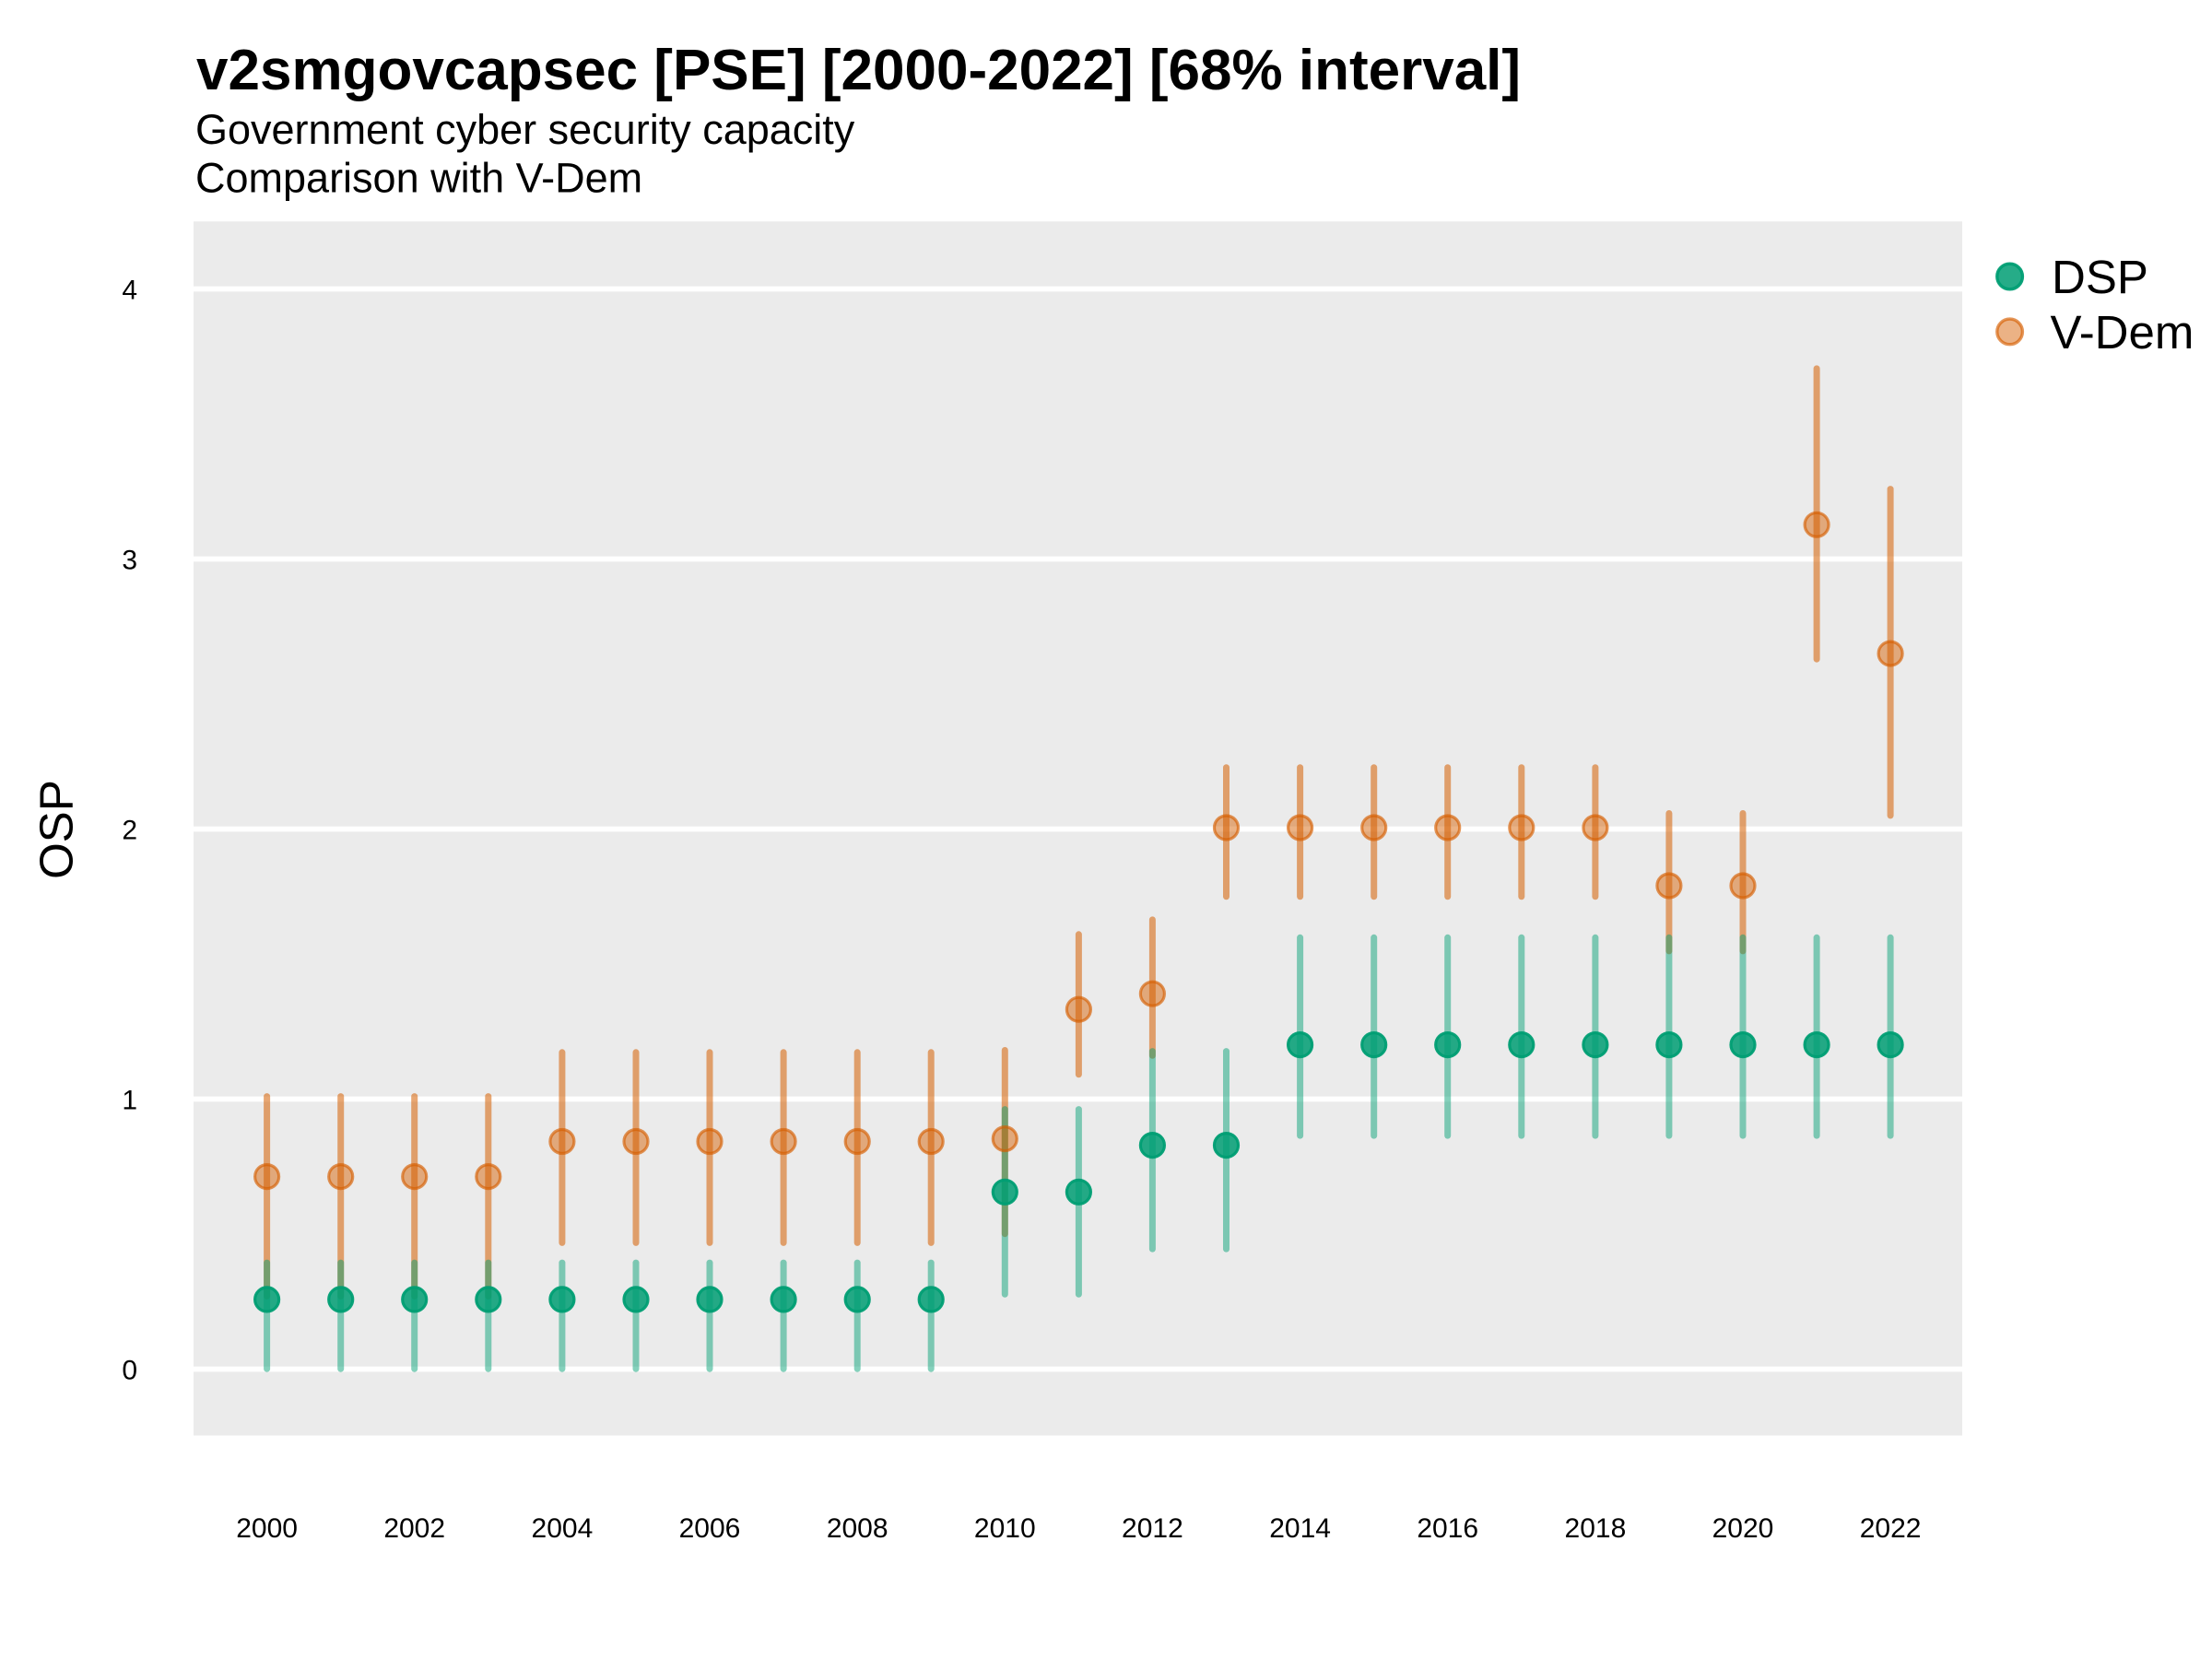  I want to click on svg-text: 2022, so click(1891, 1528).